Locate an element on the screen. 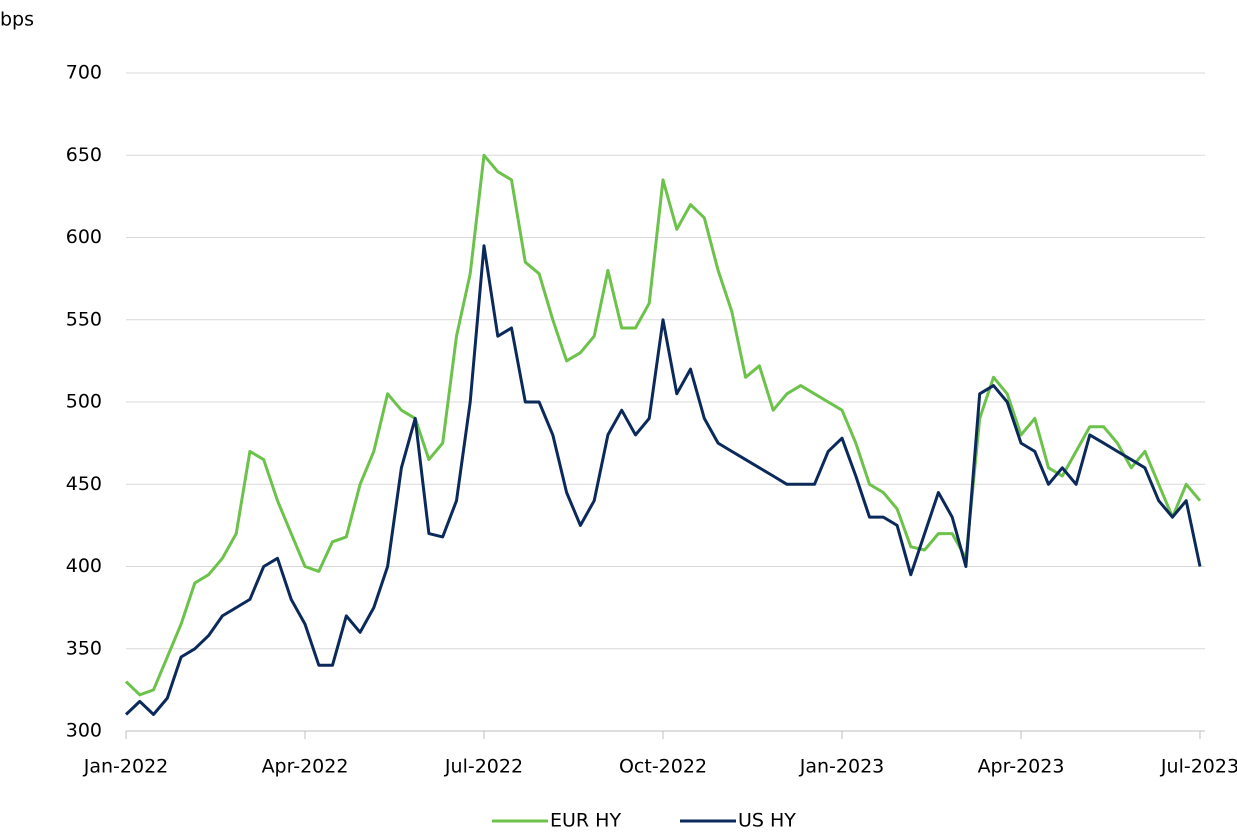 This screenshot has height=833, width=1237. legend-label: US HY is located at coordinates (767, 821).